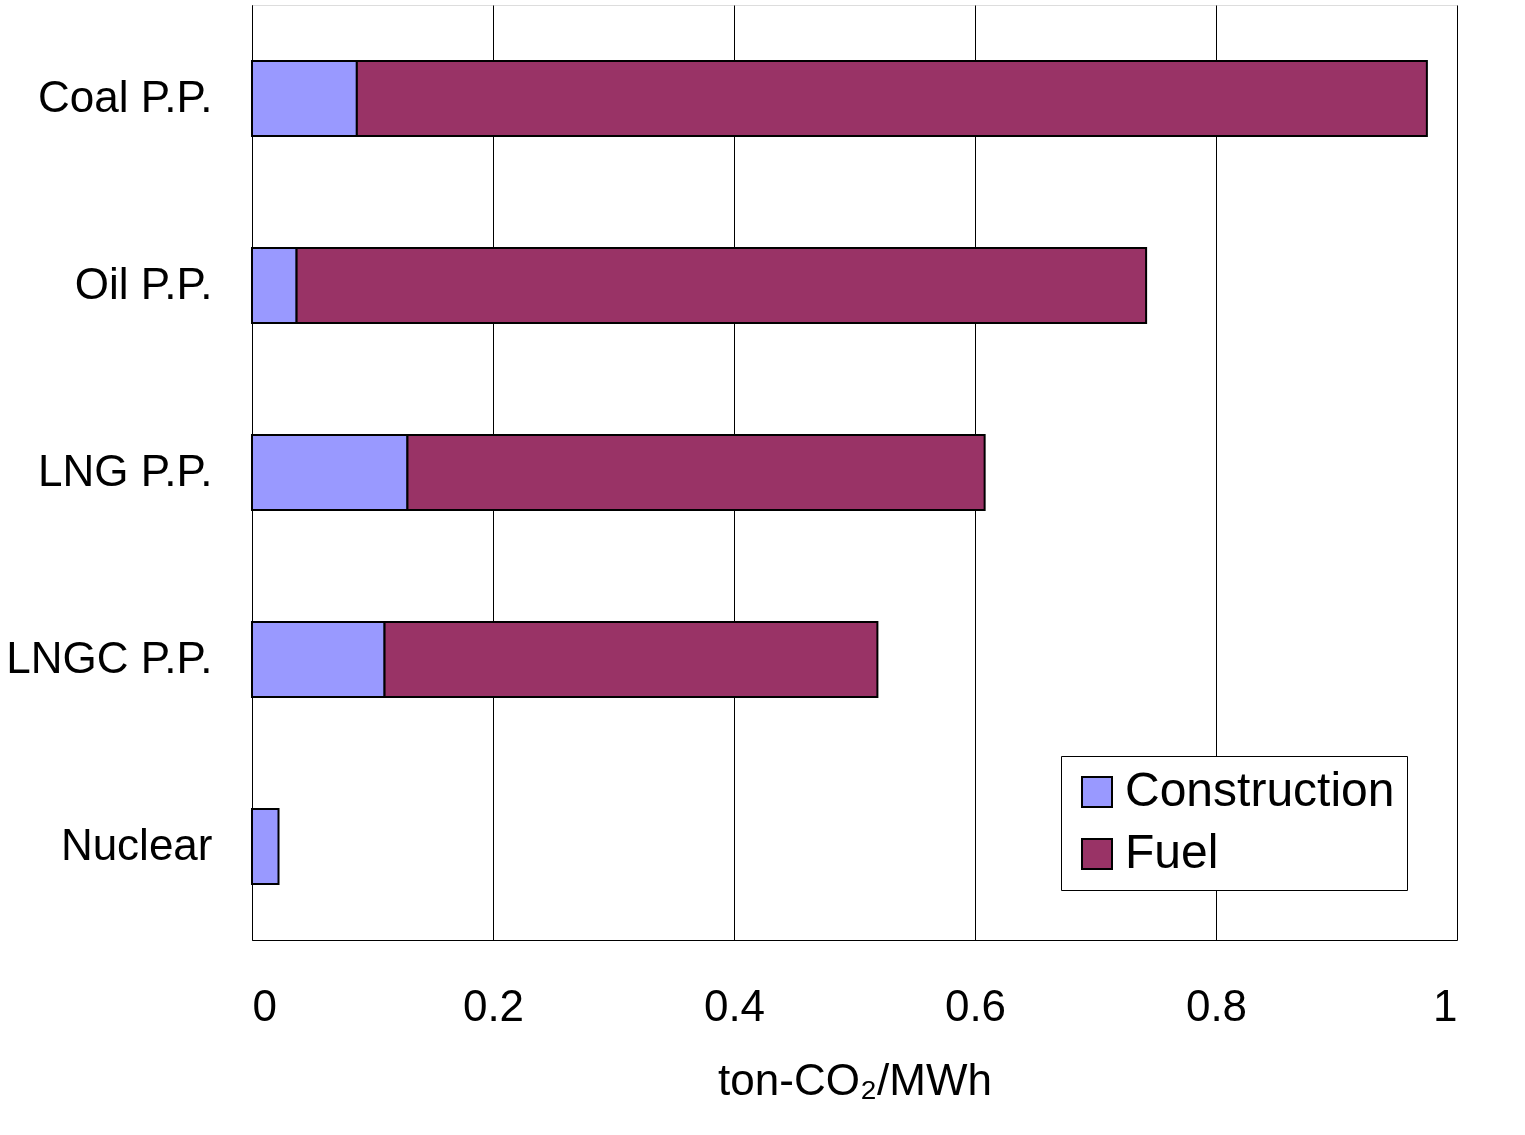 This screenshot has width=1525, height=1135. What do you see at coordinates (975, 1005) in the screenshot?
I see `x-tick-label: 0.6` at bounding box center [975, 1005].